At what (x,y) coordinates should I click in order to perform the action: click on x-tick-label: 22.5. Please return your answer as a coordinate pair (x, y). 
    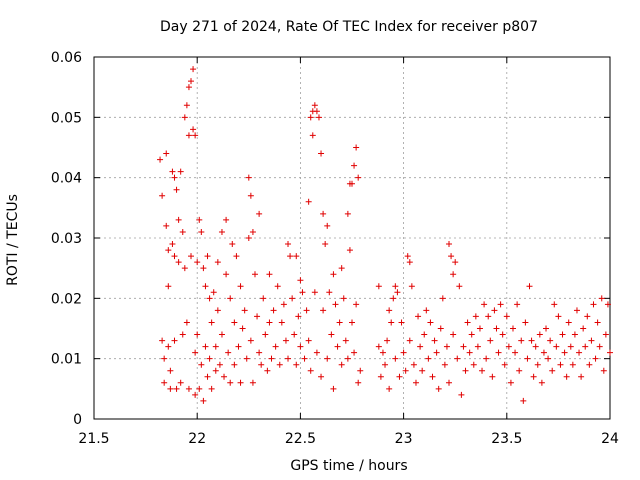
    Looking at the image, I should click on (300, 439).